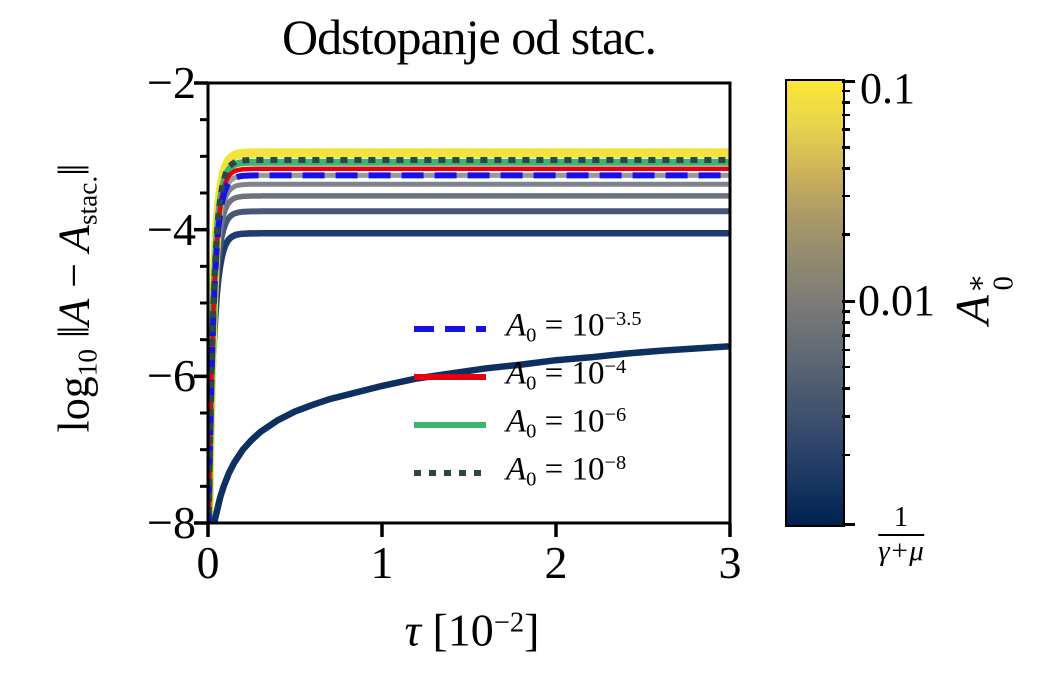  I want to click on colorbar-axis-label: A ∗ 0, so click(983, 299).